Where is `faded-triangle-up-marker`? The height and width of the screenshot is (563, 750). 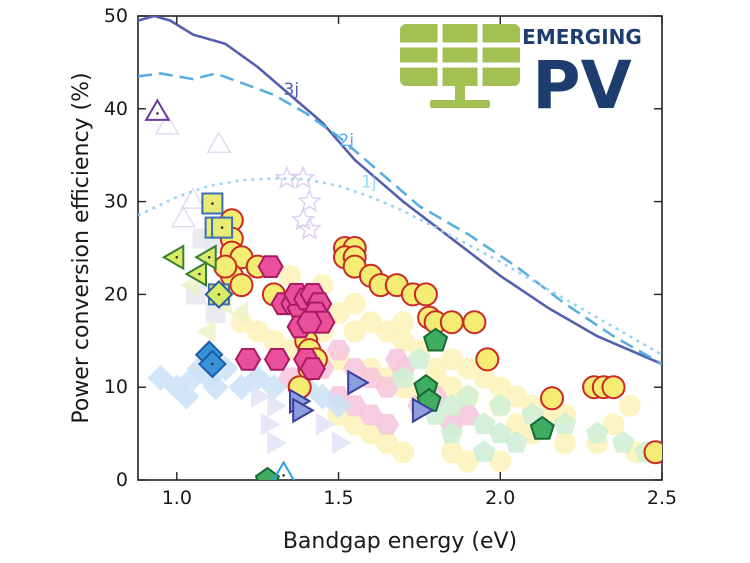 faded-triangle-up-marker is located at coordinates (219, 142).